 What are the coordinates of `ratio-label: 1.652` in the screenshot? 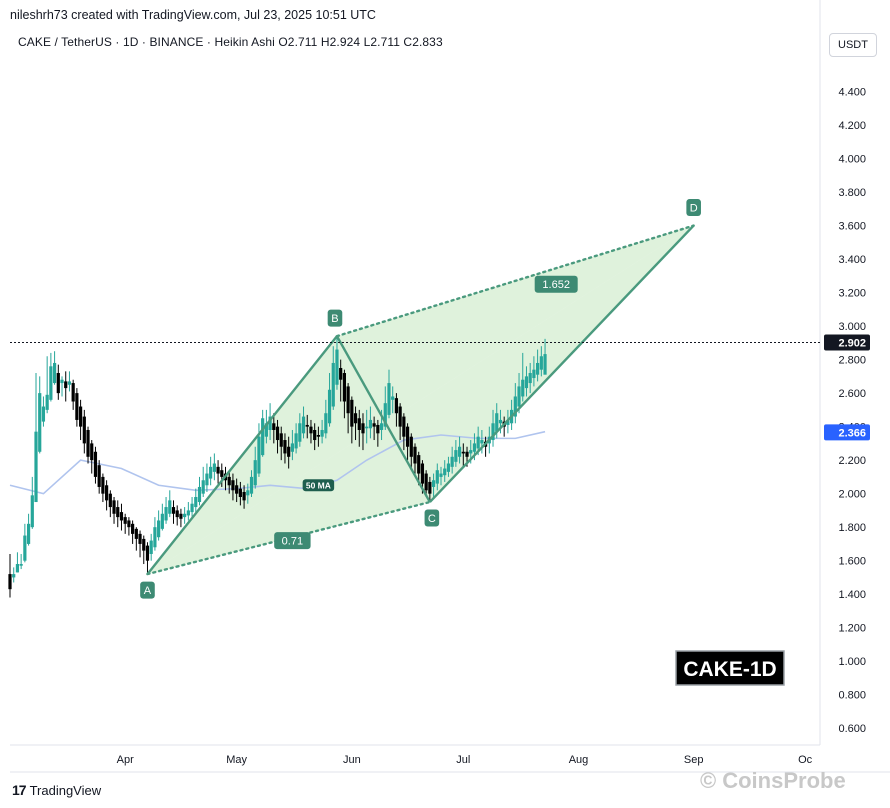 It's located at (556, 285).